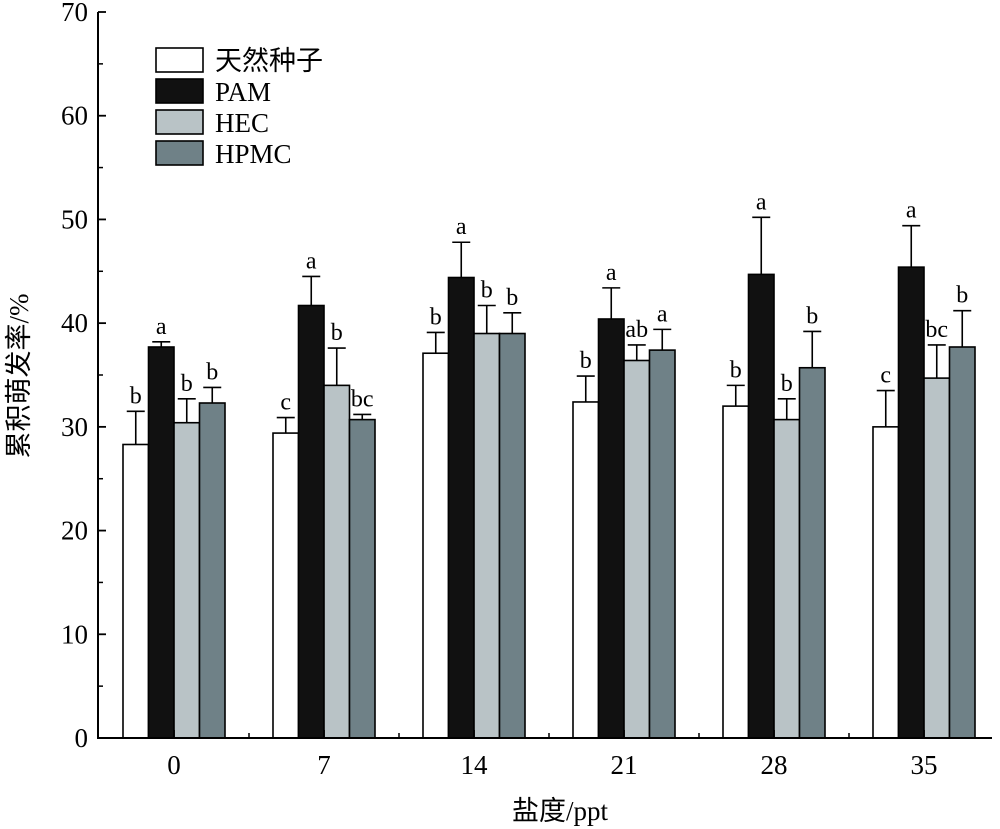 The width and height of the screenshot is (1000, 829). I want to click on legend-label: PAM, so click(243, 92).